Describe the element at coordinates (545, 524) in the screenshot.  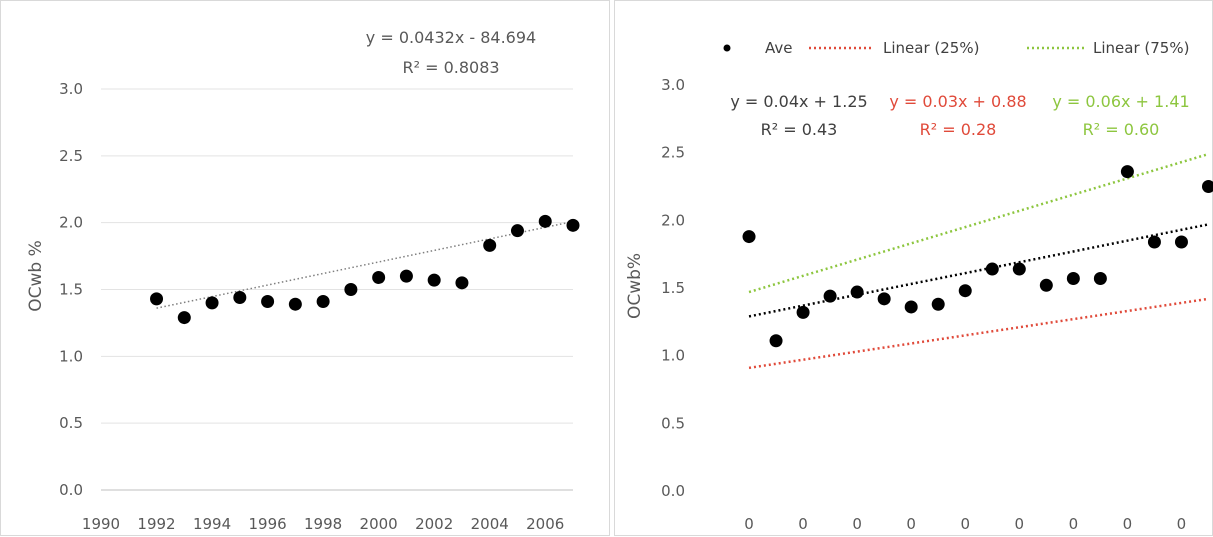
I see `x-tick-label: 2006` at that location.